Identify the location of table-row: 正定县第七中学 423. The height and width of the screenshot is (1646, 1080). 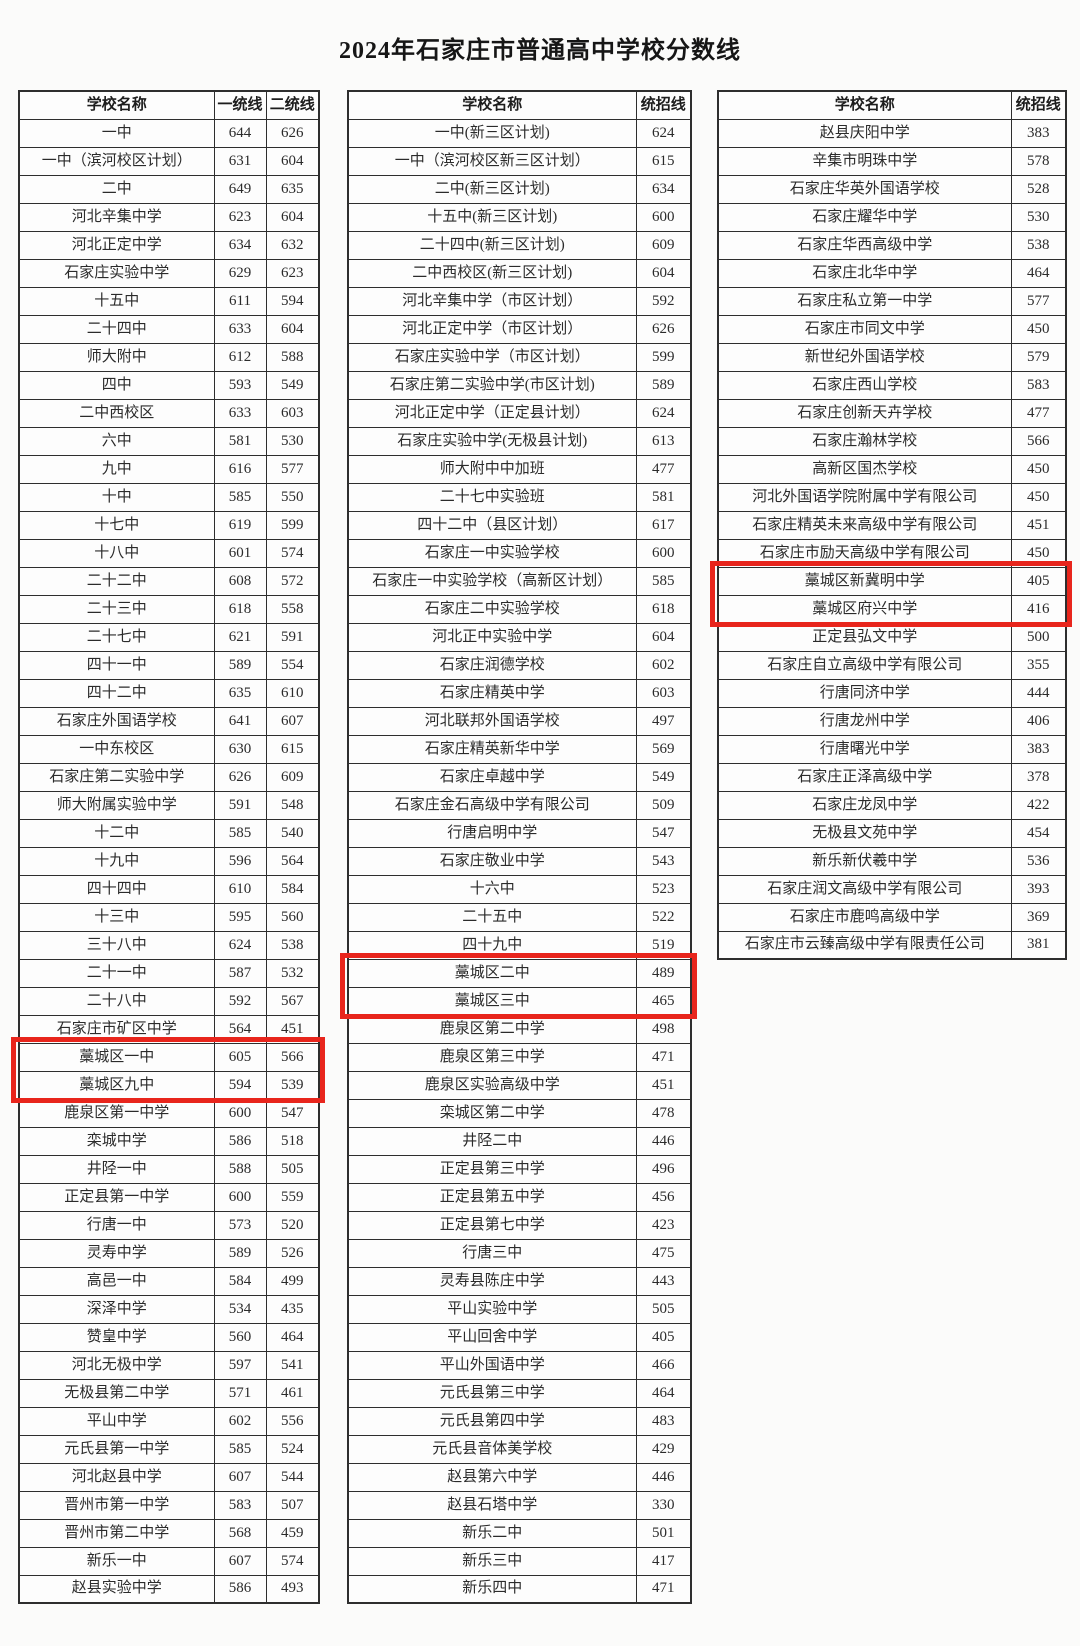
(519, 1225).